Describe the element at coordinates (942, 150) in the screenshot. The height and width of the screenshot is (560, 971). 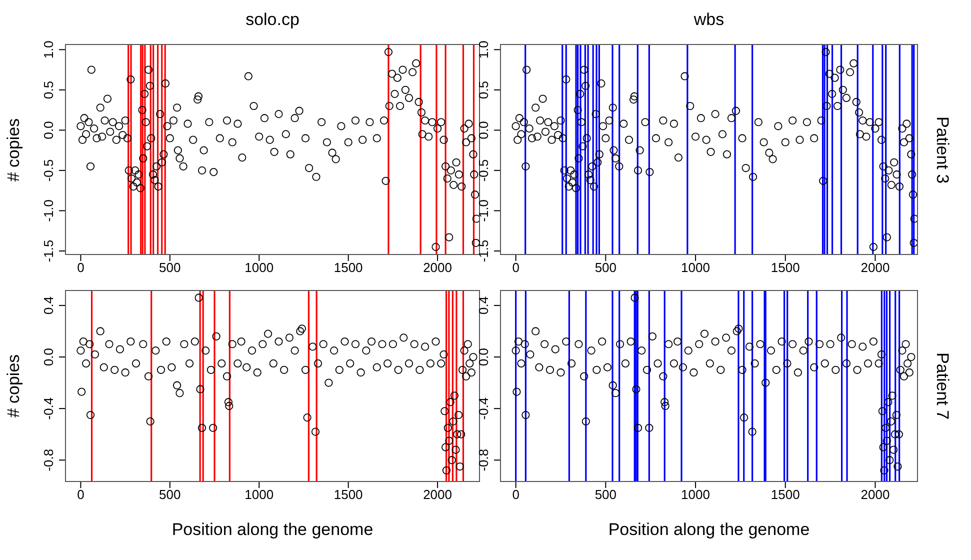
I see `text: Patient 3` at that location.